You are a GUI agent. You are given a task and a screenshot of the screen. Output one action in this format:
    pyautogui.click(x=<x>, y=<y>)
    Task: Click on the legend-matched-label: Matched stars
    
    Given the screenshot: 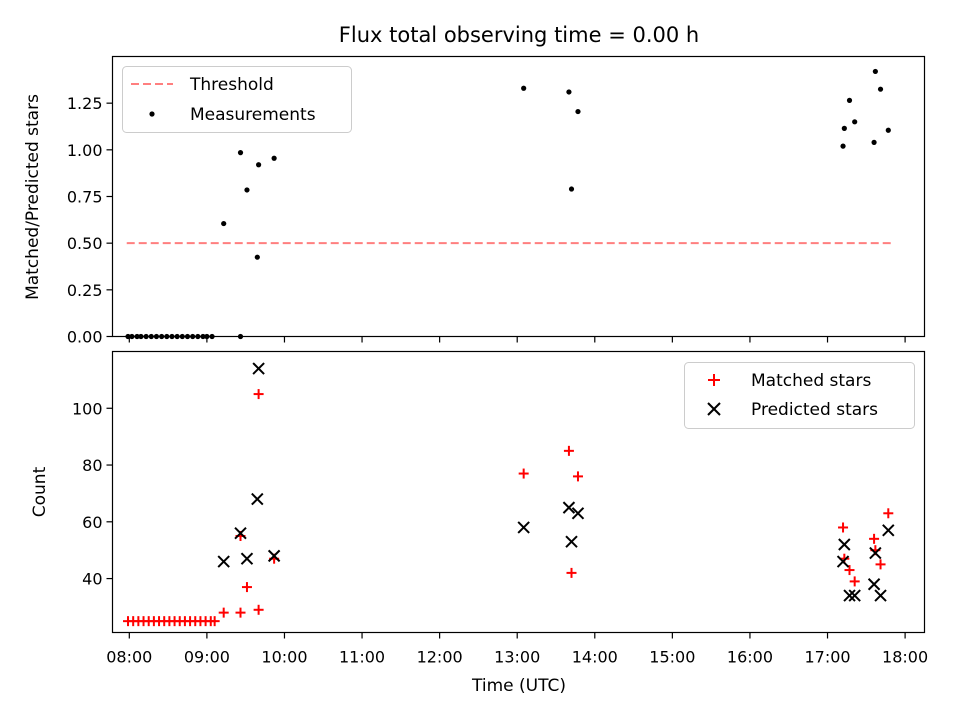 What is the action you would take?
    pyautogui.click(x=811, y=381)
    